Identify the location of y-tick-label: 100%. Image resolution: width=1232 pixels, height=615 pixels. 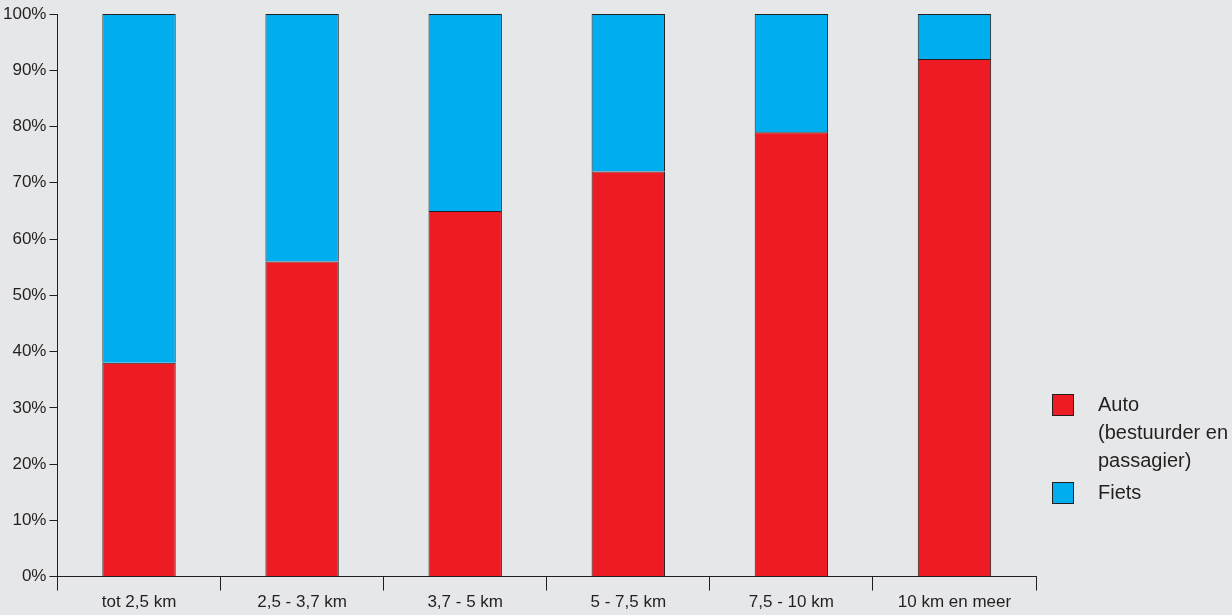
(25, 13).